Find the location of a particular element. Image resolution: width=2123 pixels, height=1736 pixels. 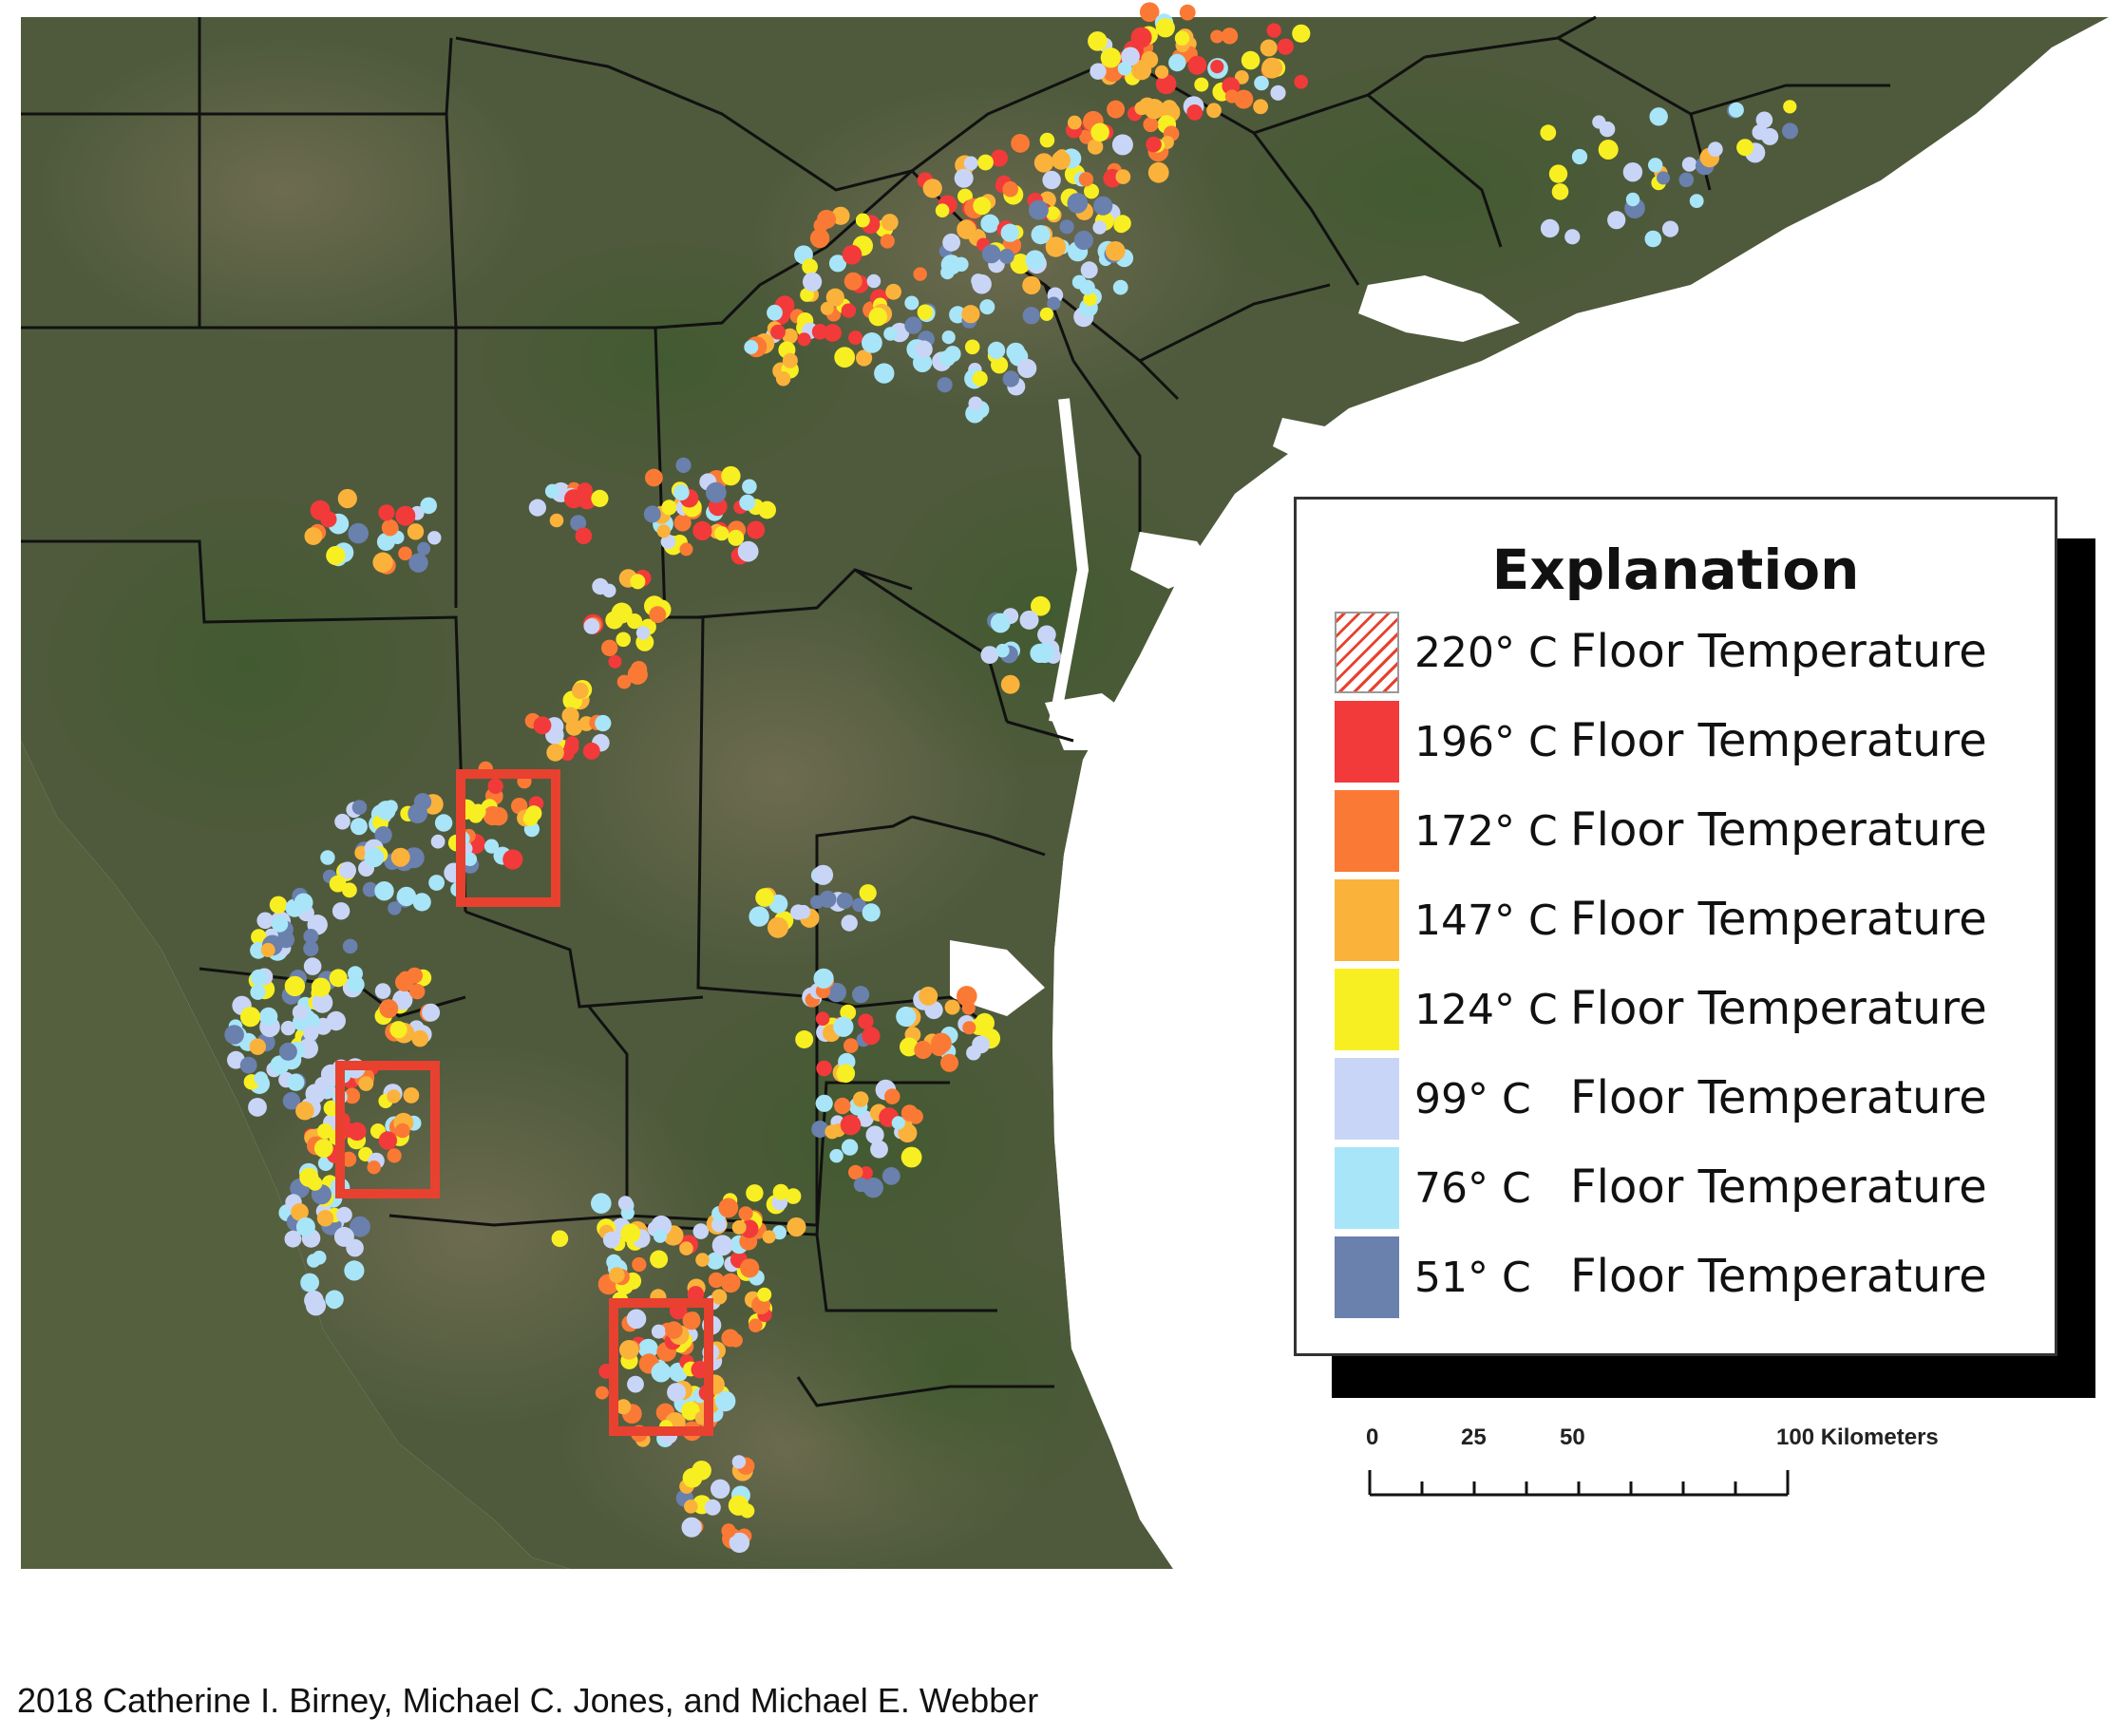

legend-item: 220° C Floor Temperature is located at coordinates (1686, 654).